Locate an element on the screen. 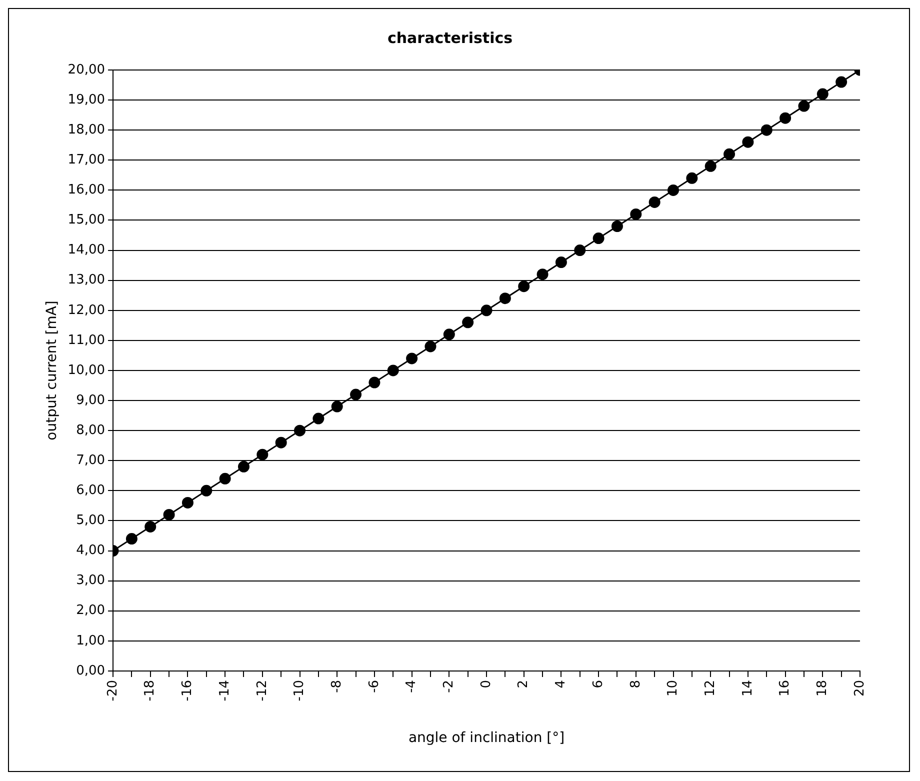 The image size is (920, 781). y-tick-label: 8,00 is located at coordinates (91, 430).